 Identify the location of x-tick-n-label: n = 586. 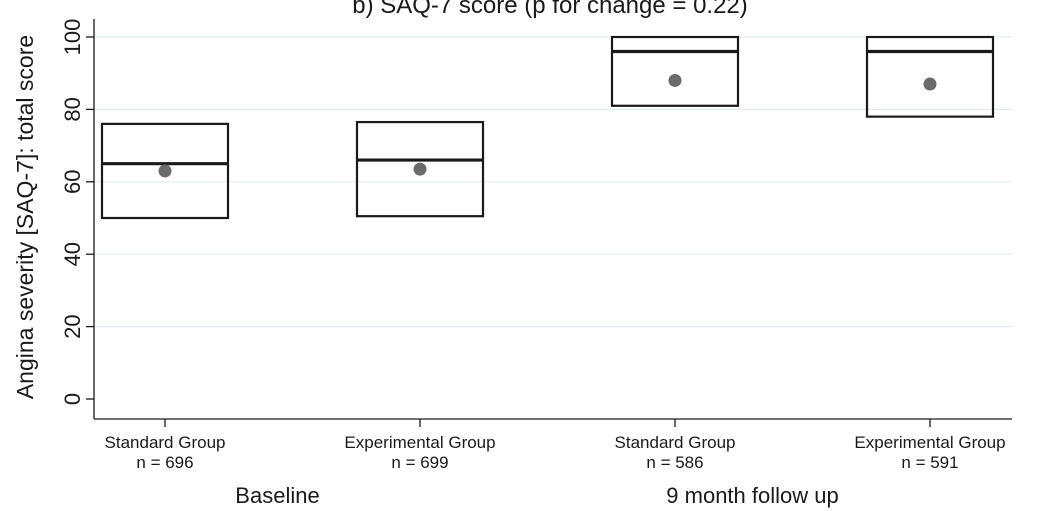
(674, 462).